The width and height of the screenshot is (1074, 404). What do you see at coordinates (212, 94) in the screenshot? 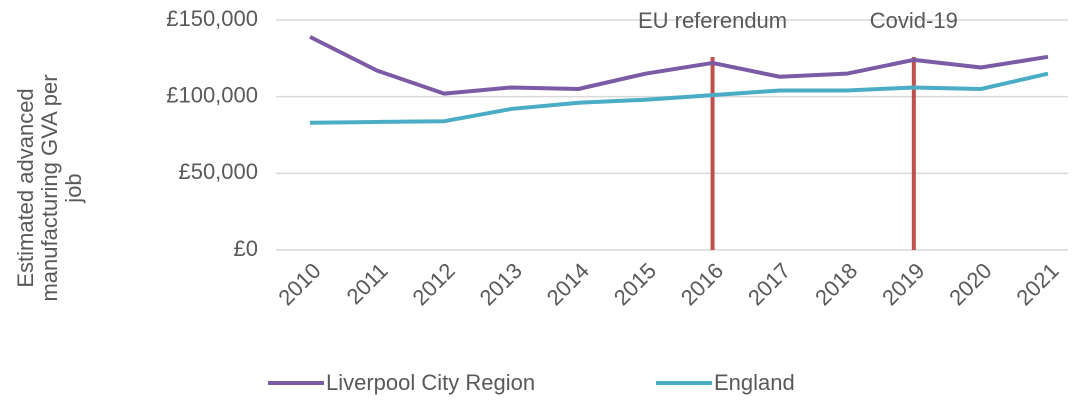
I see `y-tick-label: £100,000` at bounding box center [212, 94].